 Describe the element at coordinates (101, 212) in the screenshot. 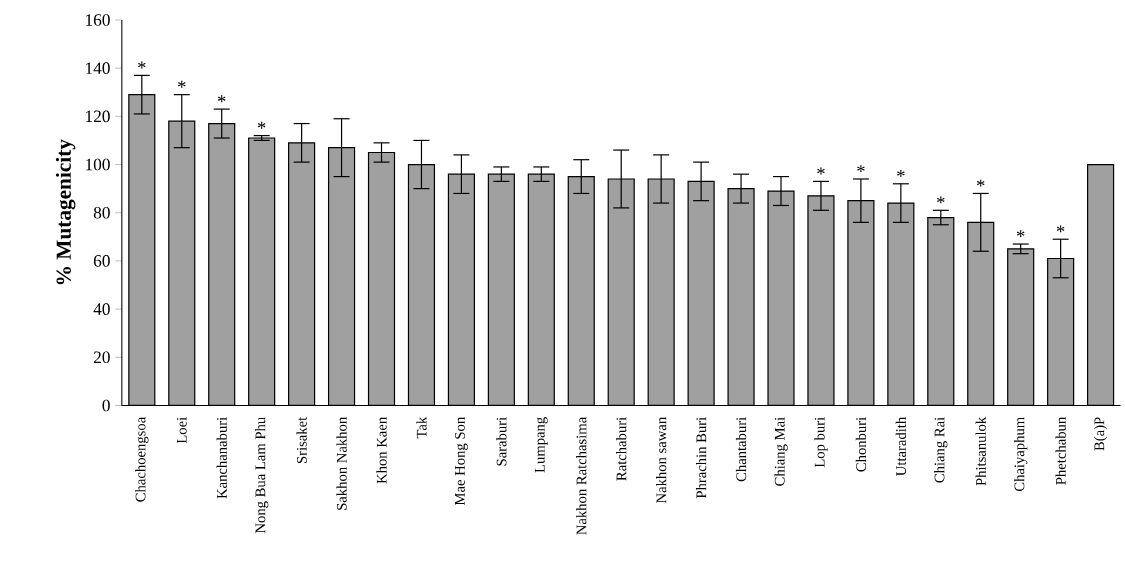

I see `y-tick-label: 80` at that location.